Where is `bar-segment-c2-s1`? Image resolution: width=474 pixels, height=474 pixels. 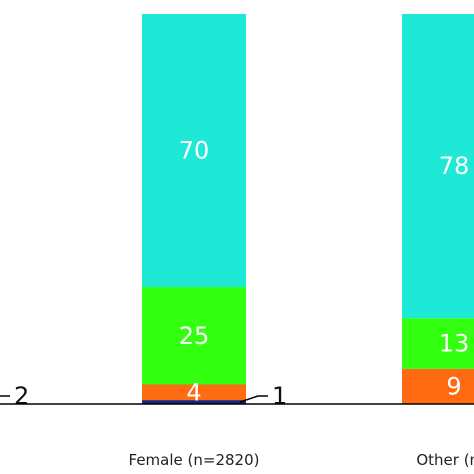 bar-segment-c2-s1 is located at coordinates (438, 386).